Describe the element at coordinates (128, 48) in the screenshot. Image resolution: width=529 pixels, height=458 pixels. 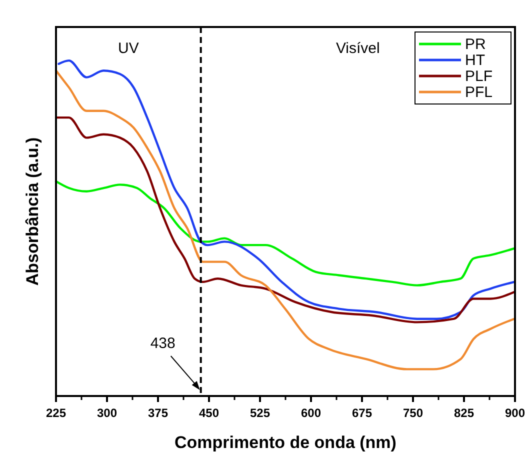
I see `text: UV` at that location.